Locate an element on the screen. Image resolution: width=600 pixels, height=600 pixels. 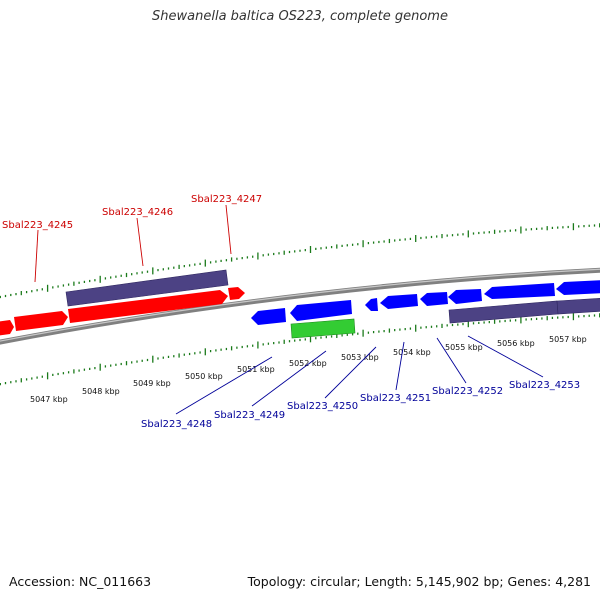
reverse-gene-label: Sbal223_4252 is located at coordinates (467, 391).